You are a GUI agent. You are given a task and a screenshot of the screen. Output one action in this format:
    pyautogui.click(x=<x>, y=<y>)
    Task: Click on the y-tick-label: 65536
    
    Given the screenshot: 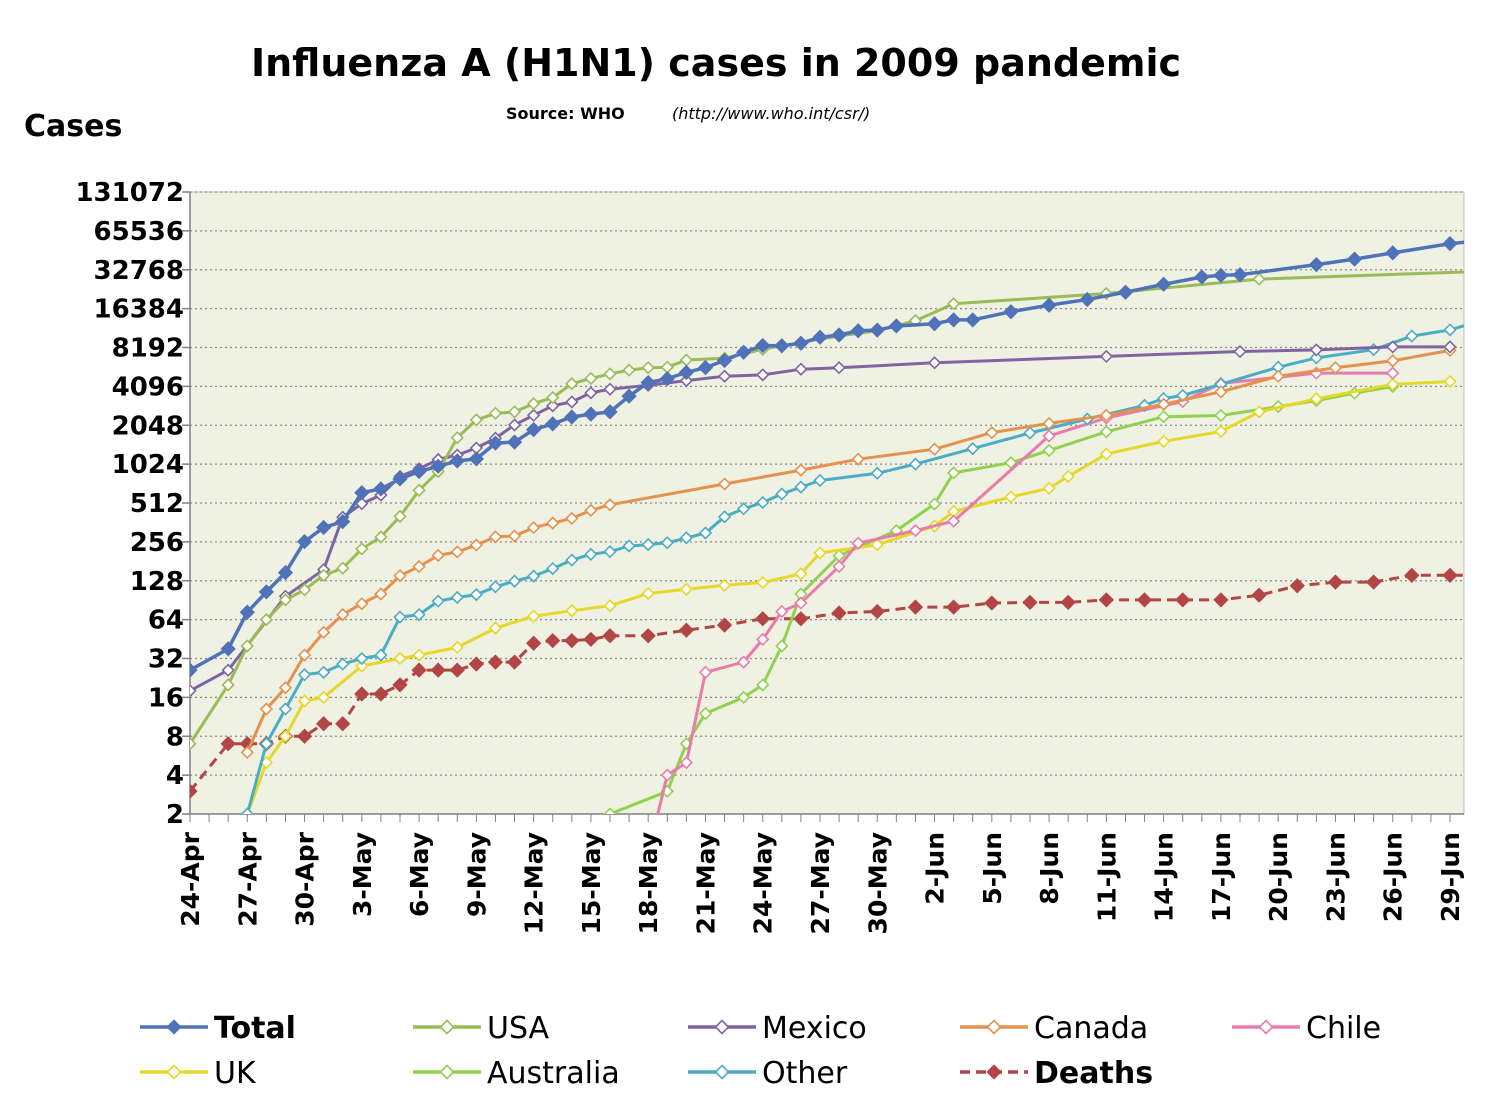 What is the action you would take?
    pyautogui.click(x=139, y=232)
    